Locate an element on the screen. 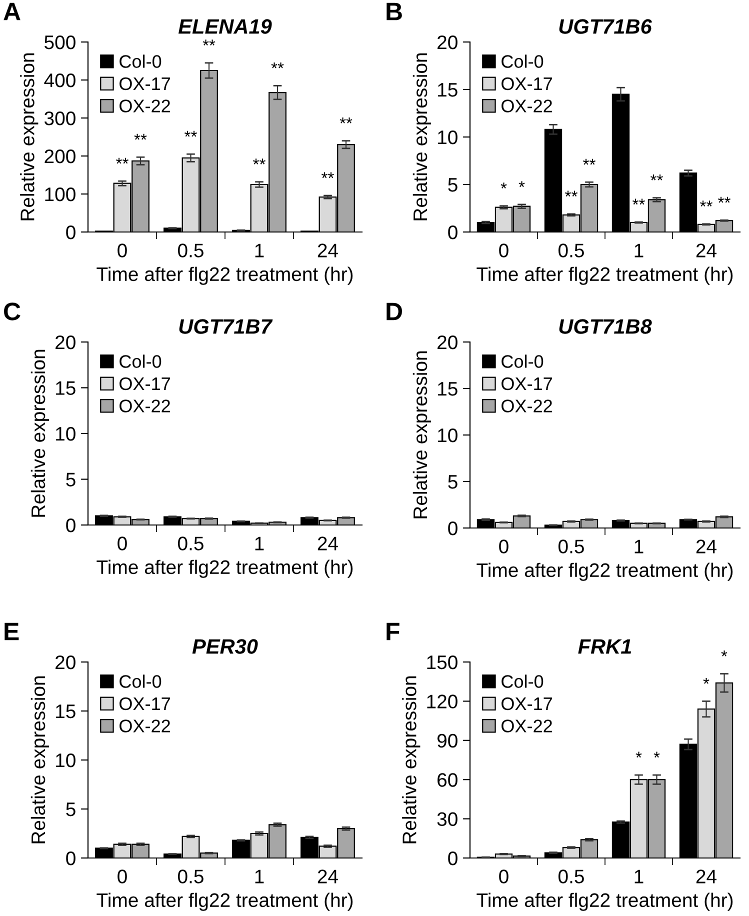  chart-title: PER30 is located at coordinates (225, 646).